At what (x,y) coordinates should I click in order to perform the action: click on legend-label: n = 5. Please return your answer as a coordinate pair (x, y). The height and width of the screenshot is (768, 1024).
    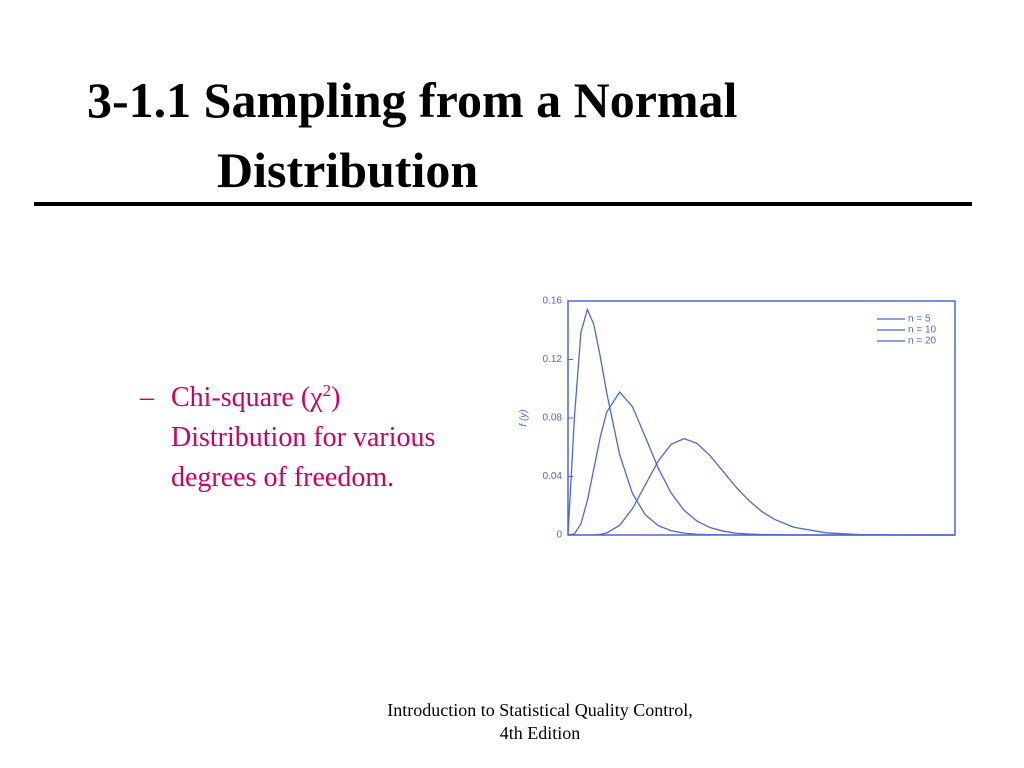
    Looking at the image, I should click on (919, 319).